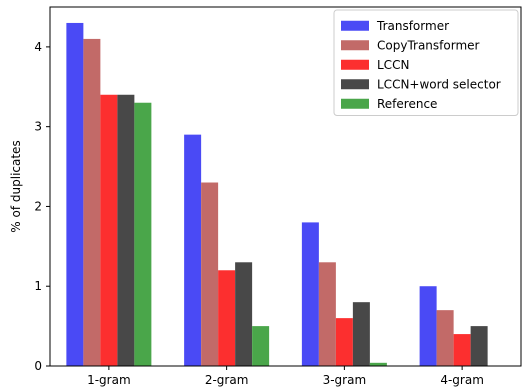 This screenshot has width=524, height=390. Describe the element at coordinates (193, 250) in the screenshot. I see `bar-transformer-2-gram` at that location.